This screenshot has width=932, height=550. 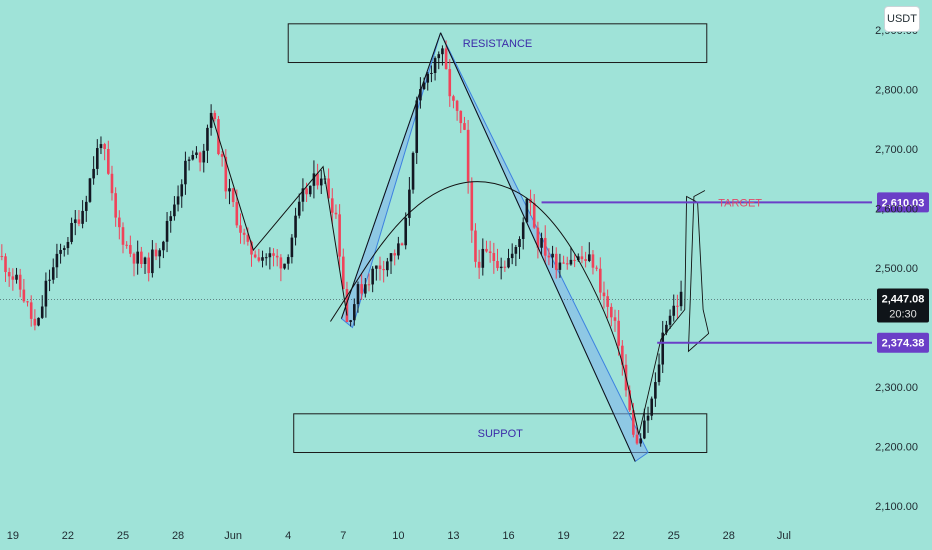 I want to click on y-tick-label: 2,800.00, so click(x=896, y=90).